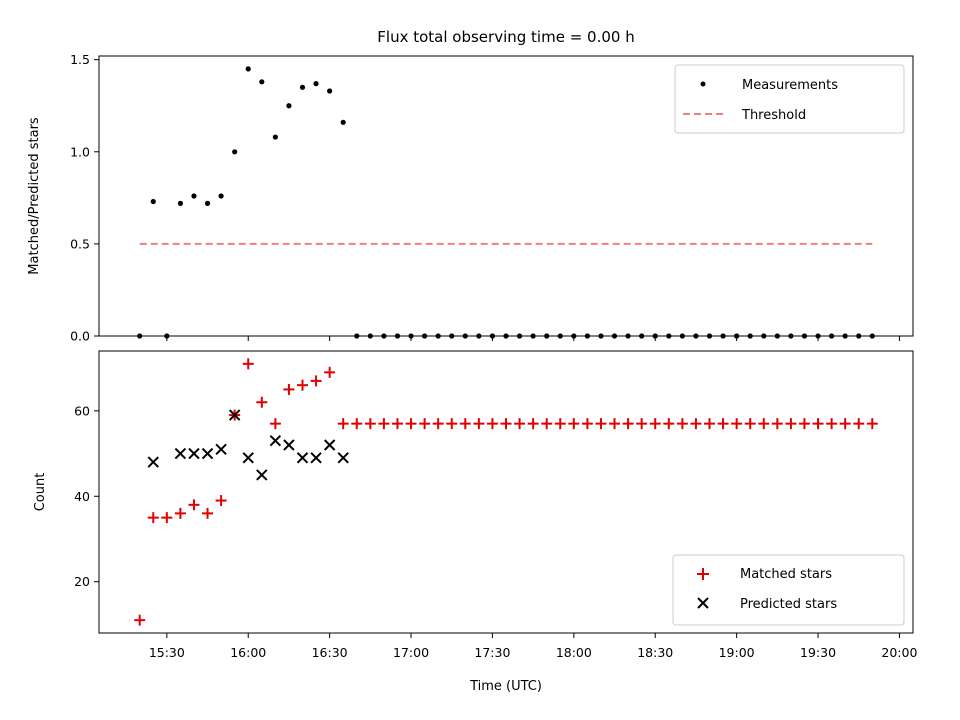 The image size is (960, 720). I want to click on x-tick-label: 19:00, so click(737, 652).